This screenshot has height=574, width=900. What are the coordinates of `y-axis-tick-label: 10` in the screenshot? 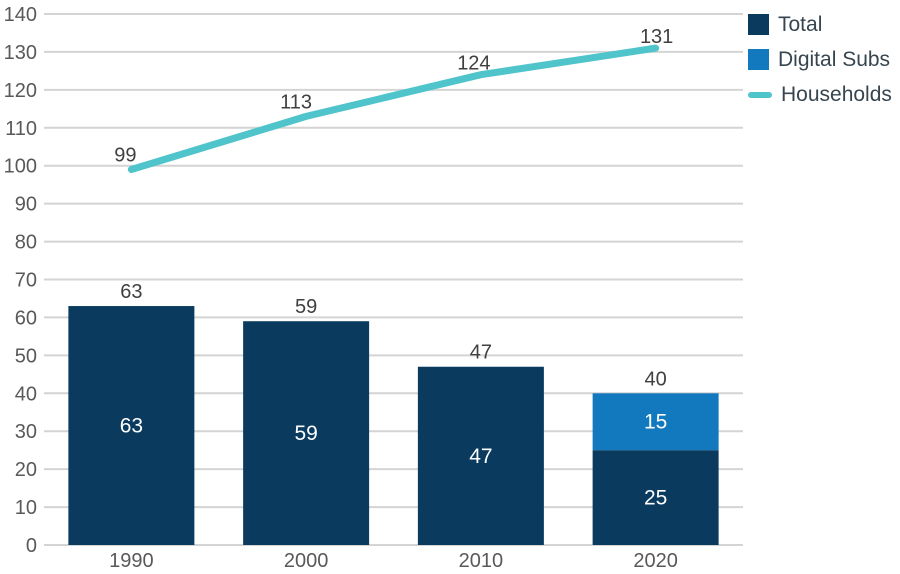 It's located at (26, 508).